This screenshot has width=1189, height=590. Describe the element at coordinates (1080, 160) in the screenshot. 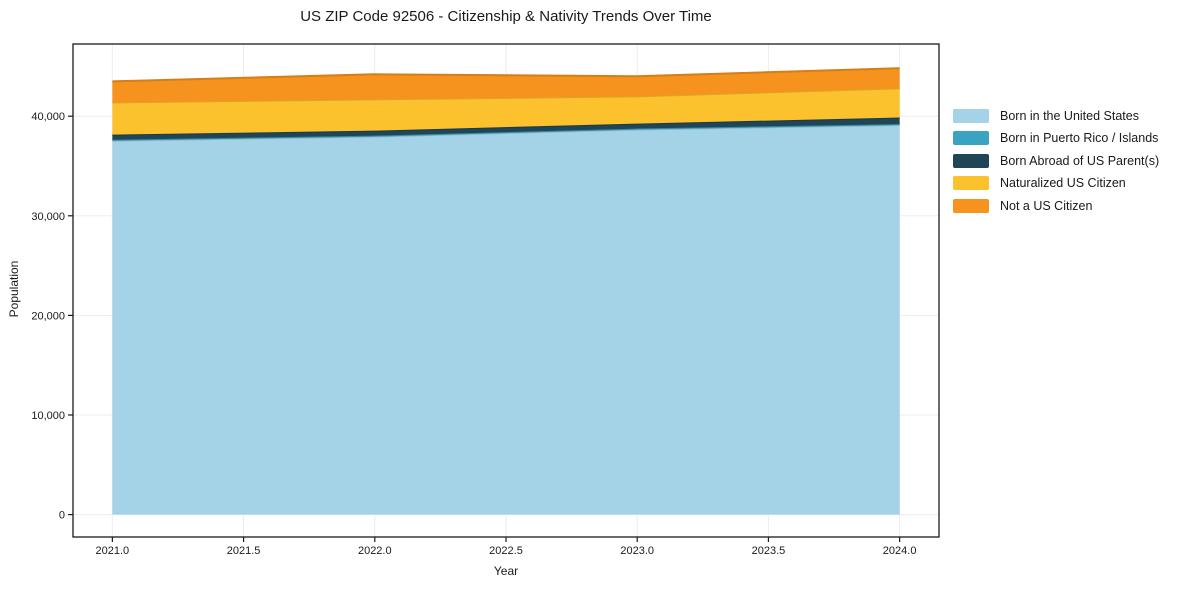

I see `legend-label: Born Abroad of US Parent(s)` at that location.